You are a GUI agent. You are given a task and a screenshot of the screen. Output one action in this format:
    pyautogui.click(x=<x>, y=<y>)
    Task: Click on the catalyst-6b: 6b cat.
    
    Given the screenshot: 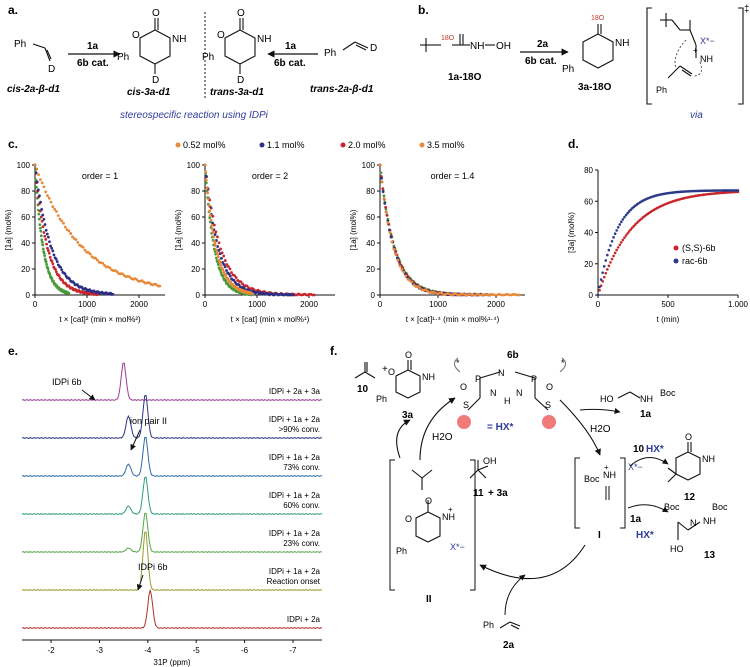 What is the action you would take?
    pyautogui.click(x=290, y=63)
    